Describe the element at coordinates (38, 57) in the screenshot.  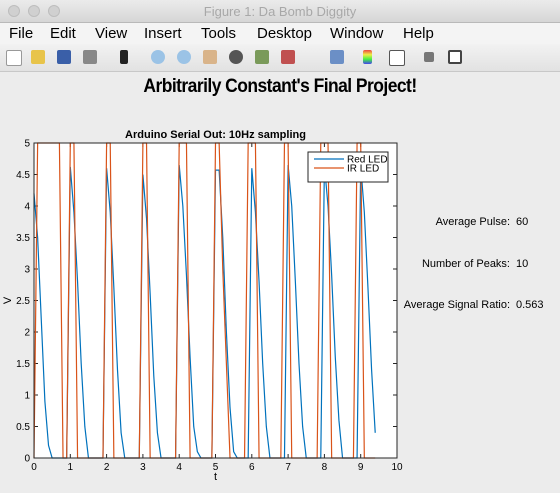
I see `open-icon` at that location.